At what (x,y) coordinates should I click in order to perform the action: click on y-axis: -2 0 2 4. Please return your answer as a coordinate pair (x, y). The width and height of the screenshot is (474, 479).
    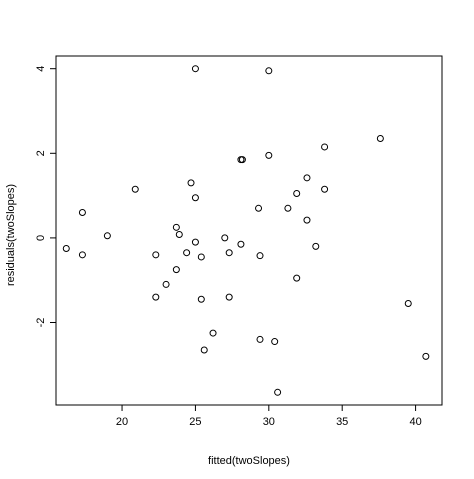
    Looking at the image, I should click on (45, 197).